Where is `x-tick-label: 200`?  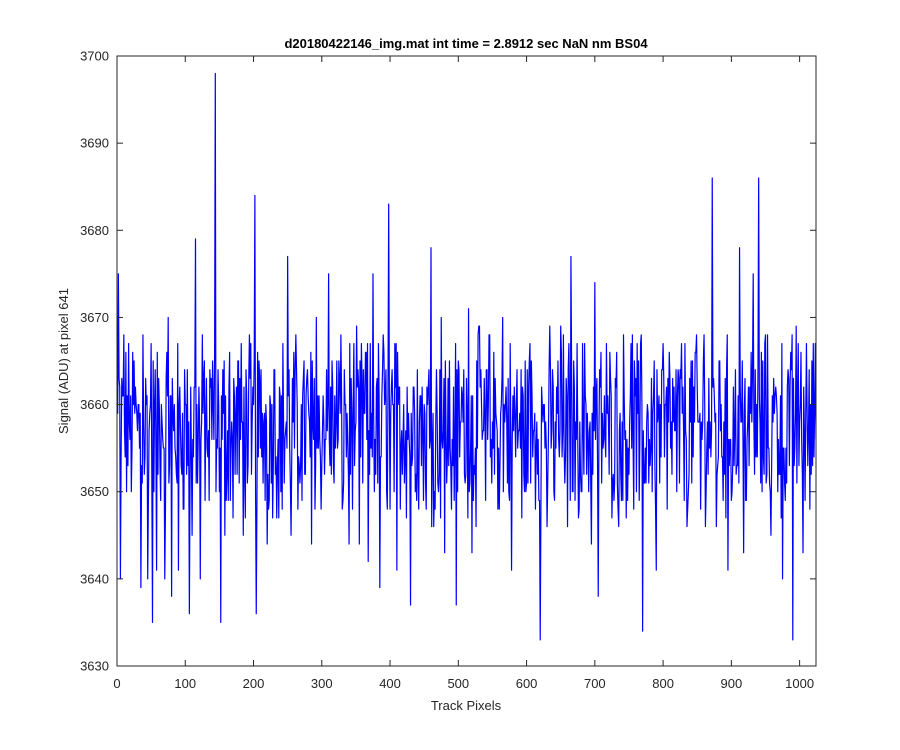 x-tick-label: 200 is located at coordinates (254, 683).